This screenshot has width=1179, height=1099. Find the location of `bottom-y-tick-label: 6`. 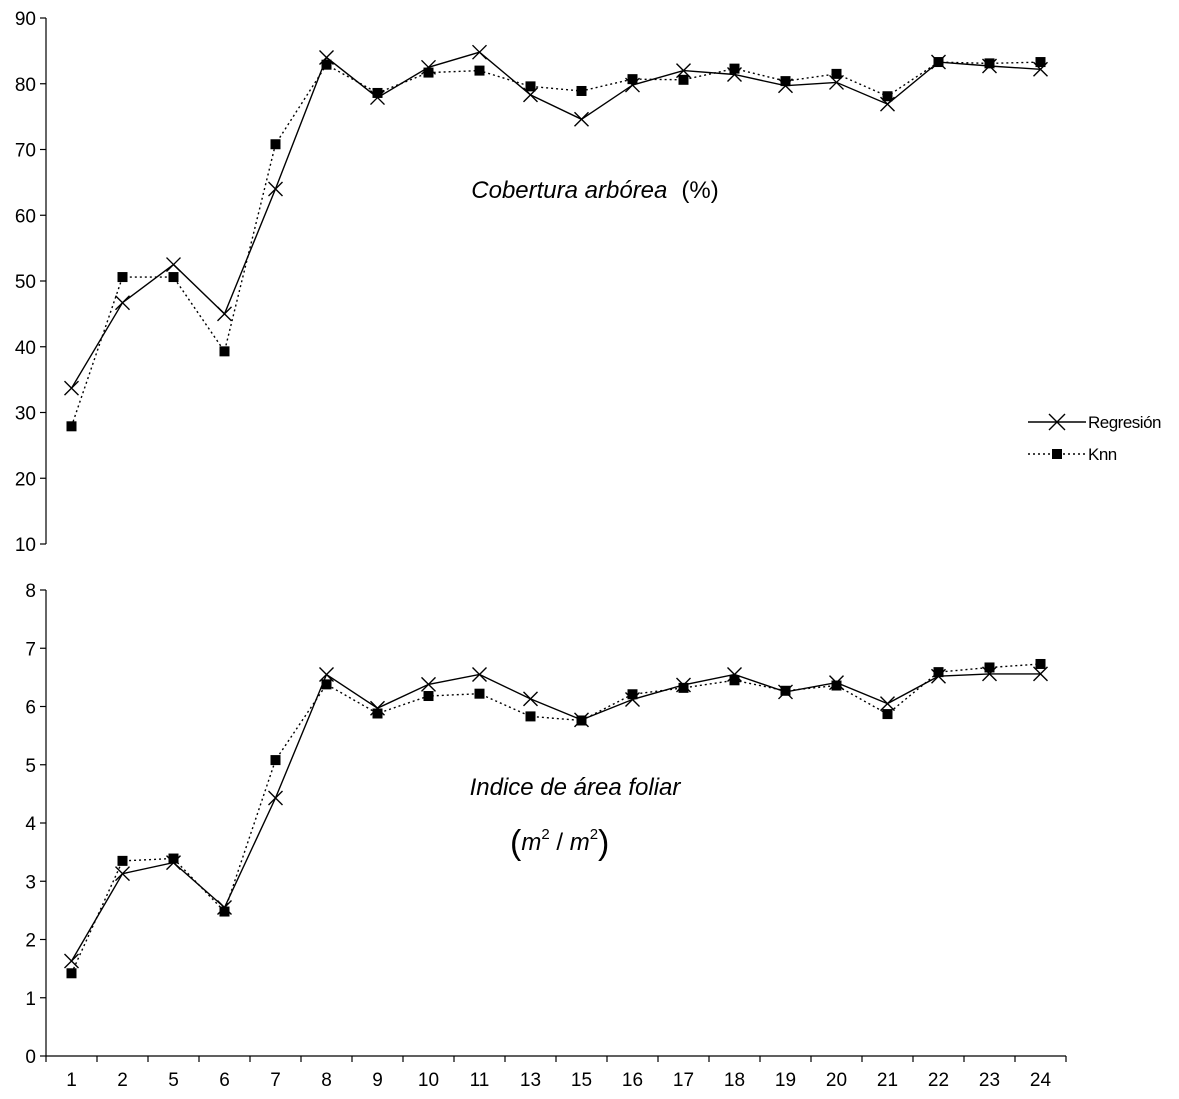

bottom-y-tick-label: 6 is located at coordinates (30, 708).